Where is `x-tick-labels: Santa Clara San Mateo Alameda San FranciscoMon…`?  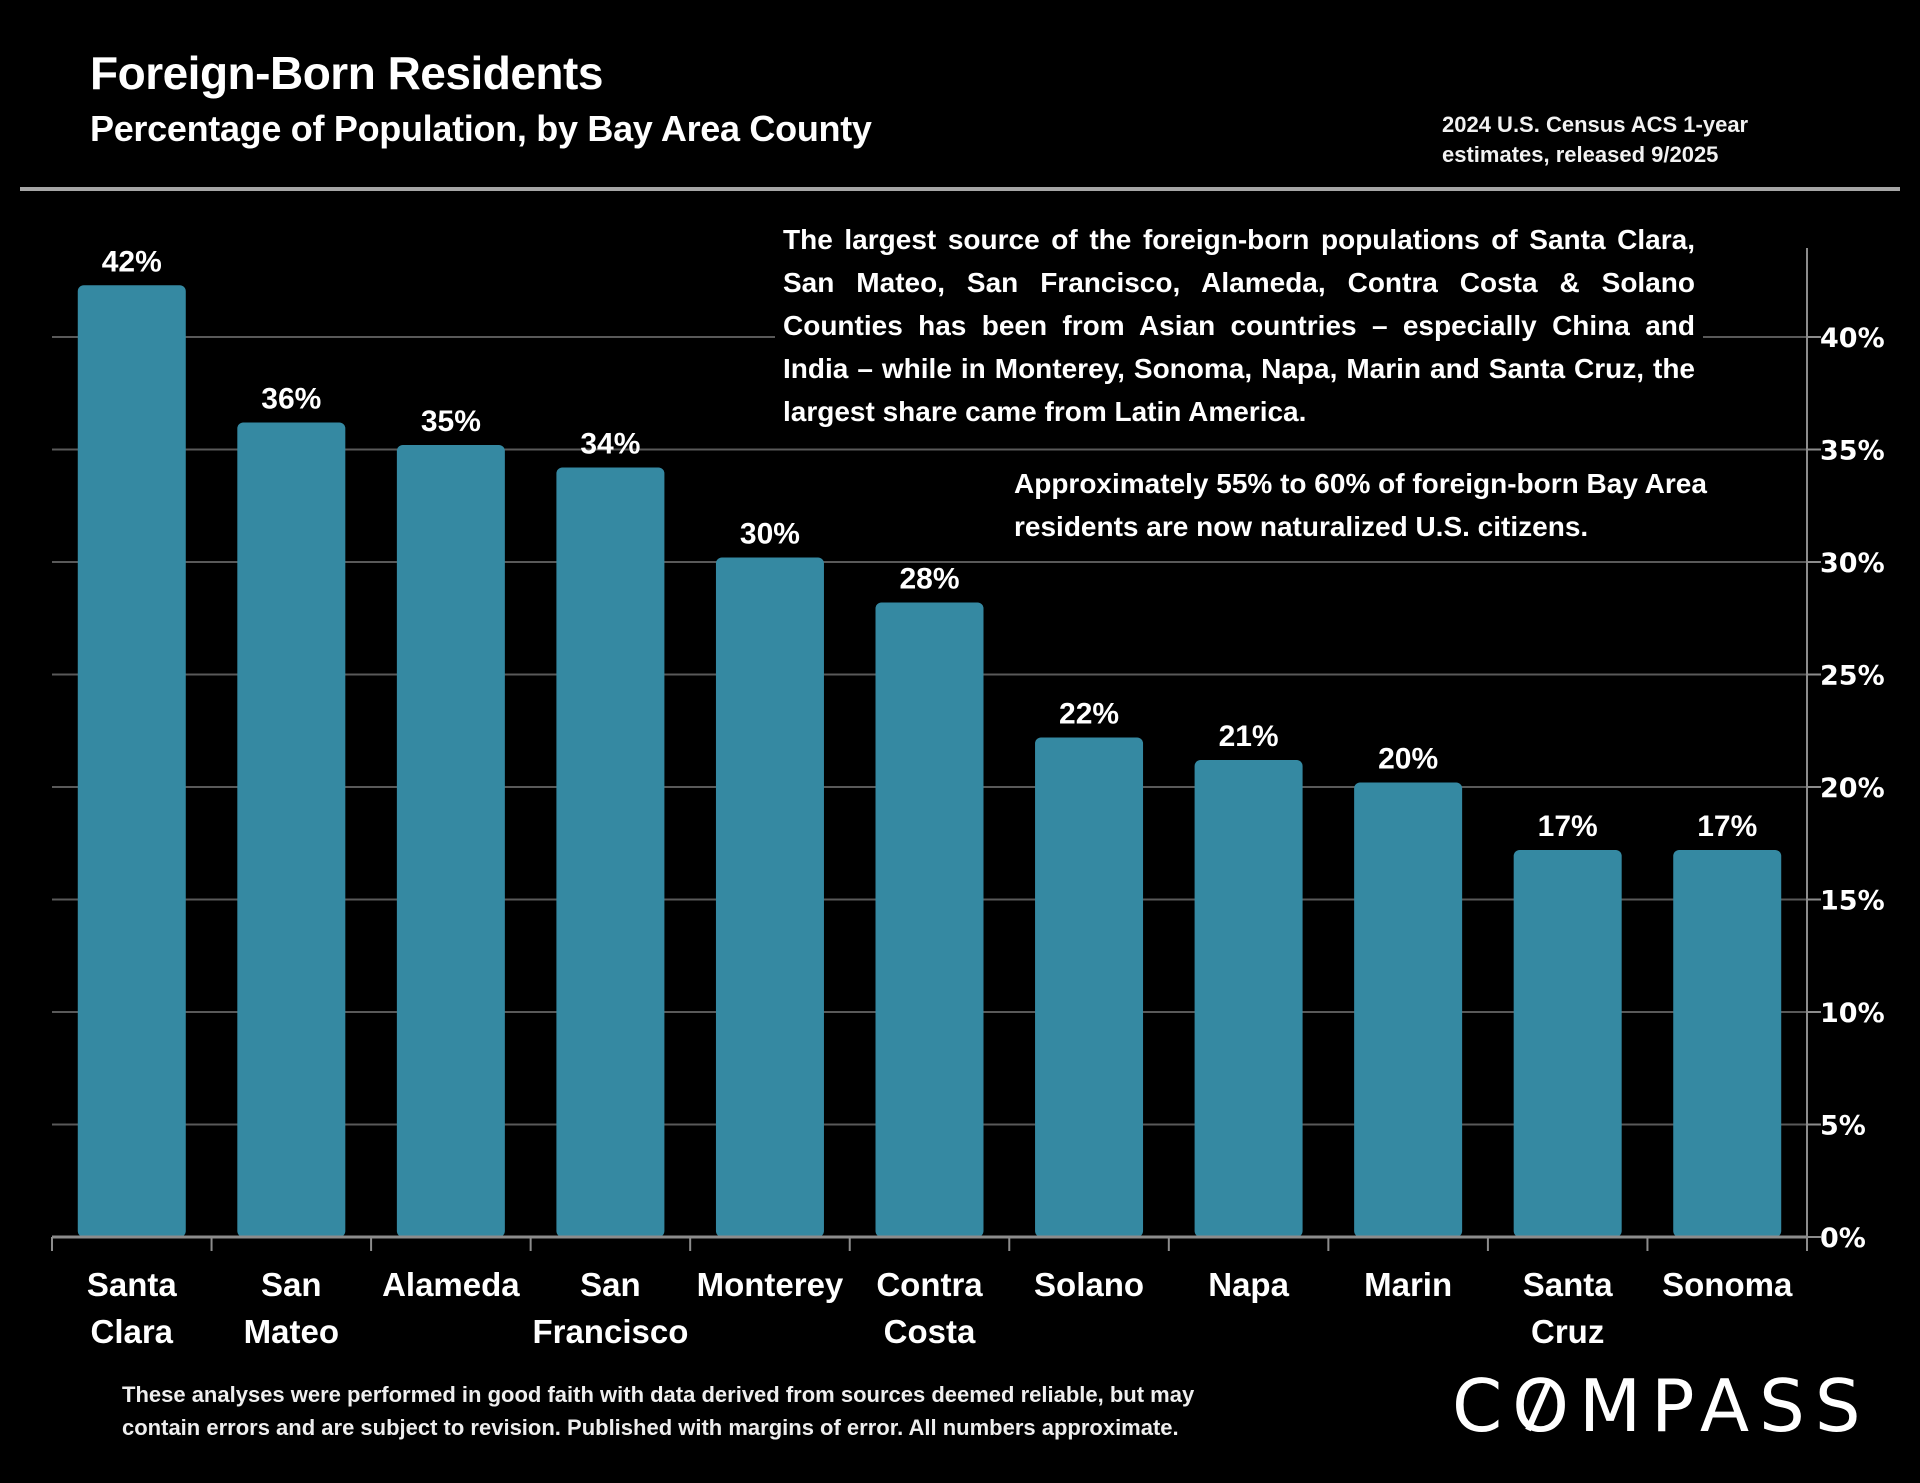
x-tick-labels: Santa Clara San Mateo Alameda San FranciscoMon… is located at coordinates (940, 1308).